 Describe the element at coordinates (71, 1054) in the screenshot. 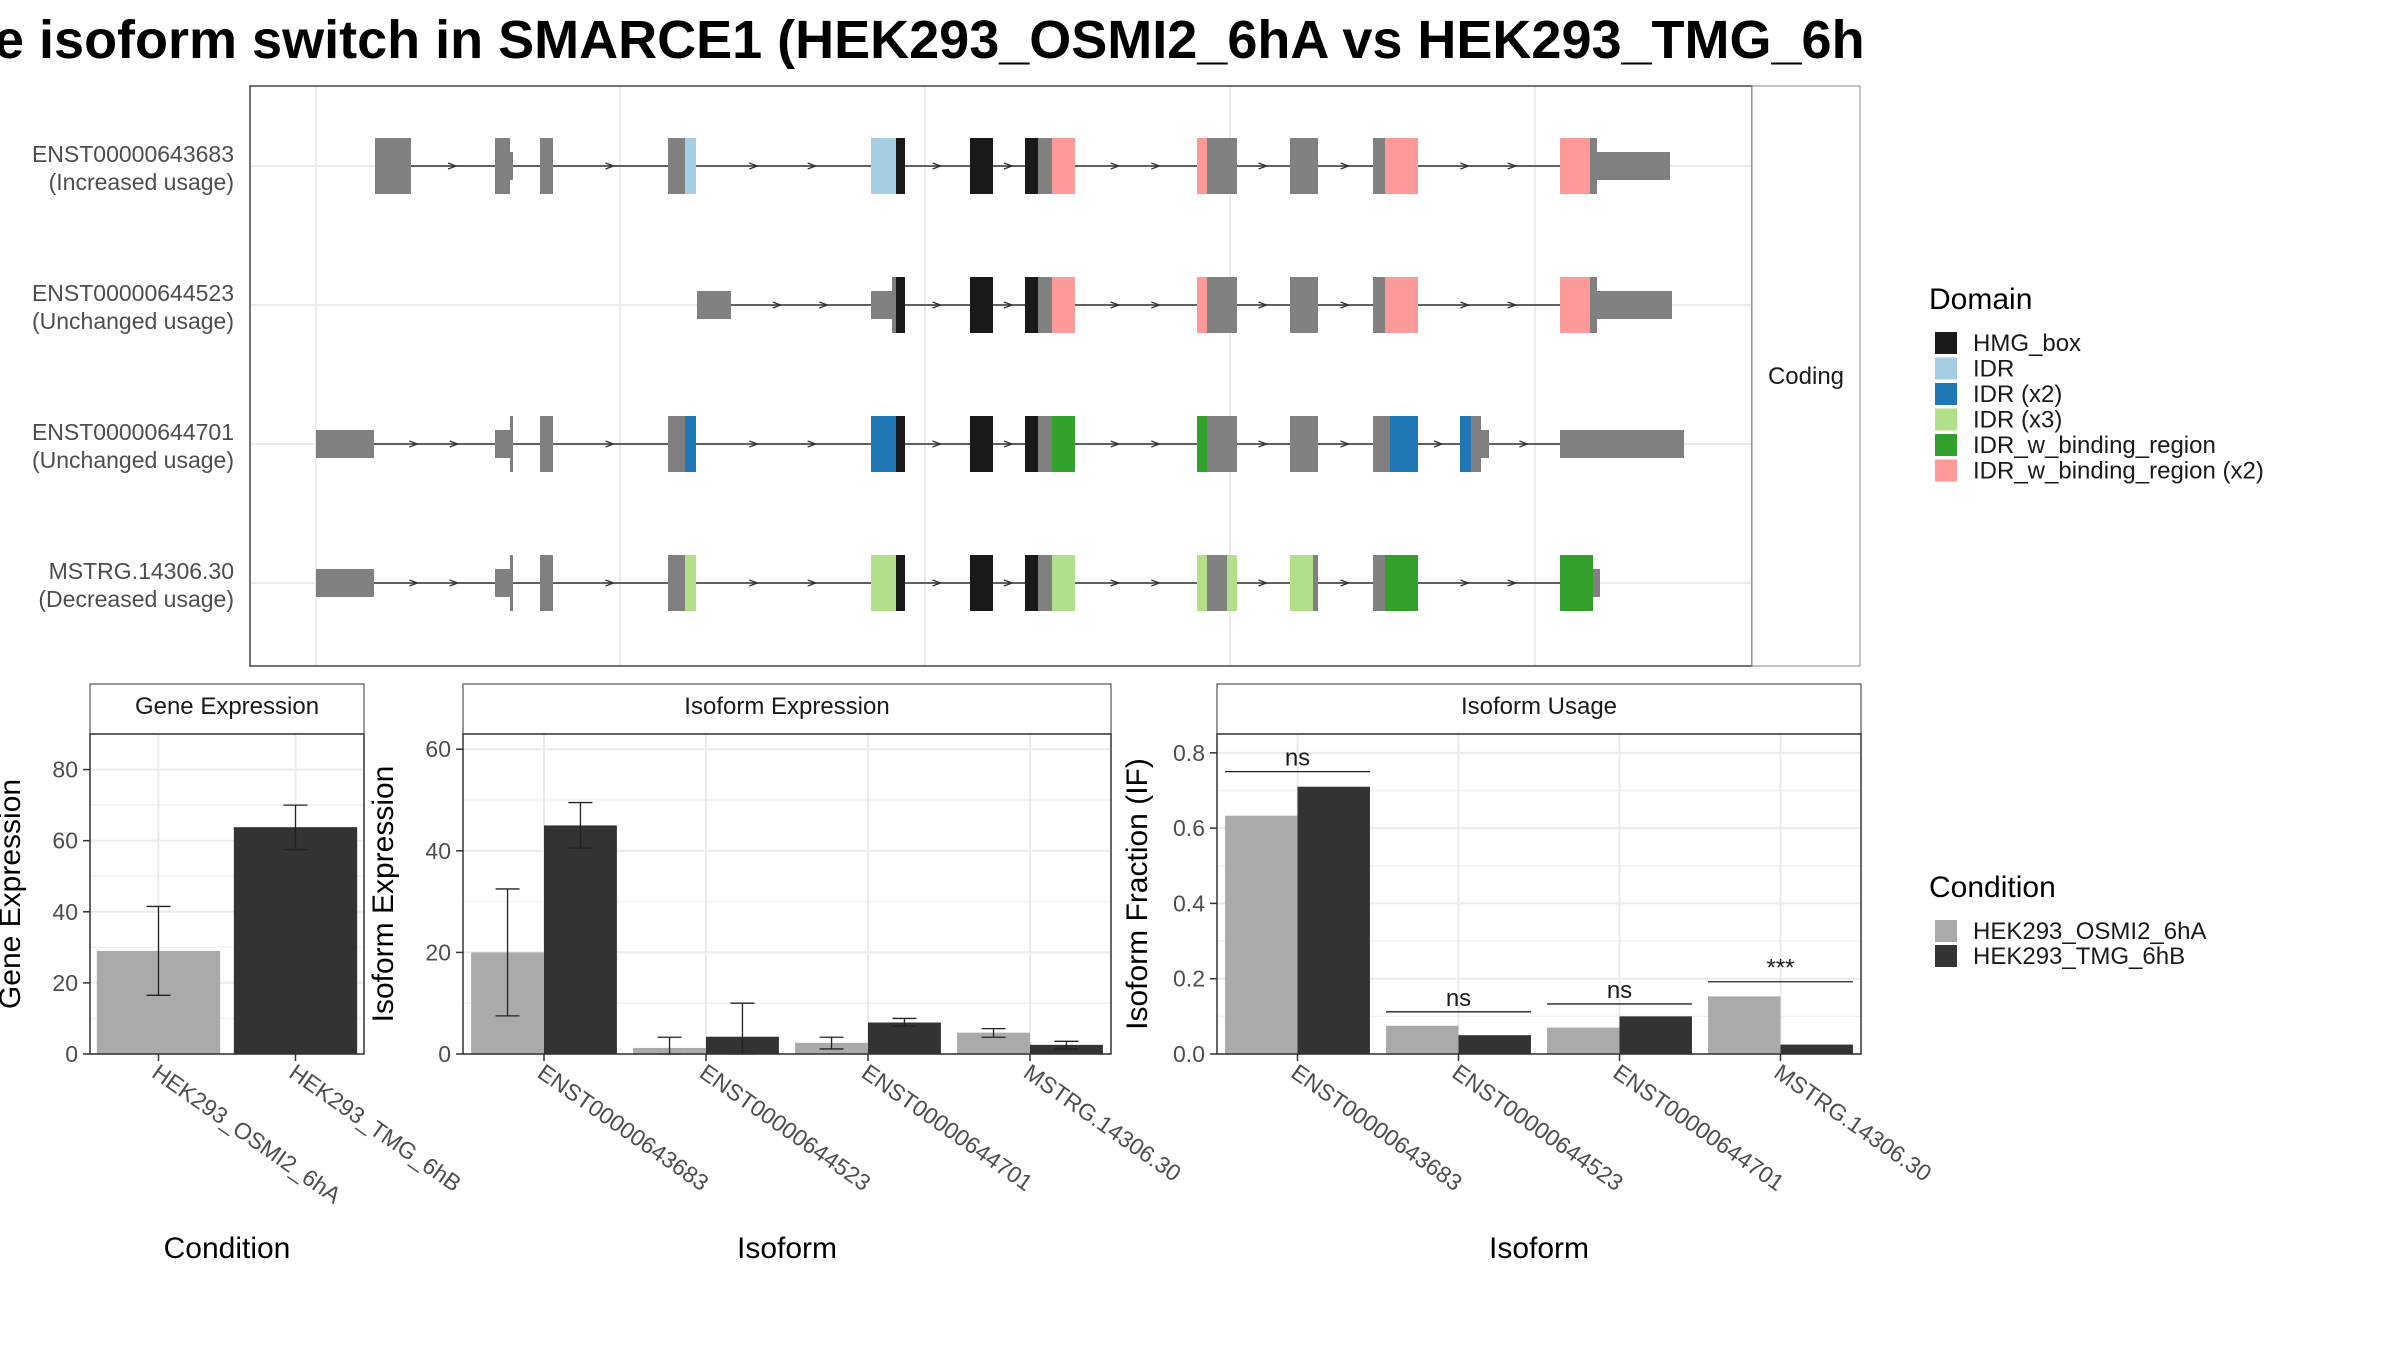

I see `y-tick-label: 0` at that location.